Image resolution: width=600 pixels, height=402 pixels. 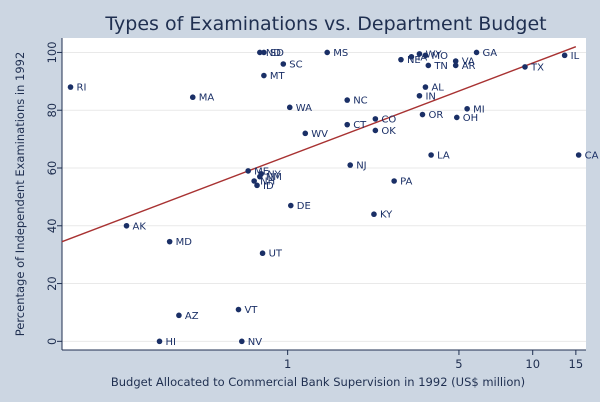 What do you see at coordinates (126, 225) in the screenshot?
I see `data-point-ak` at bounding box center [126, 225].